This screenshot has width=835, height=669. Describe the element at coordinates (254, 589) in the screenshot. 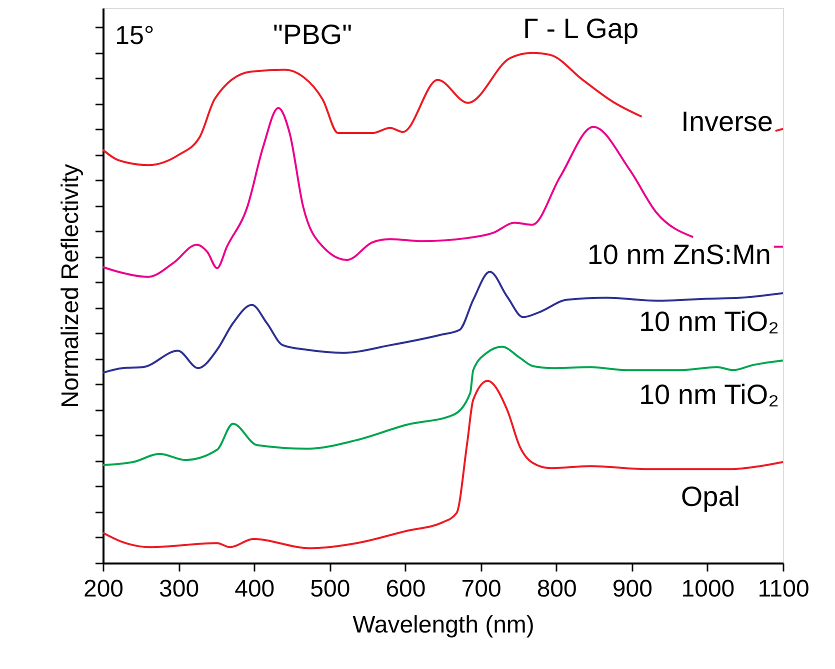

I see `x-tick-label: 400` at that location.